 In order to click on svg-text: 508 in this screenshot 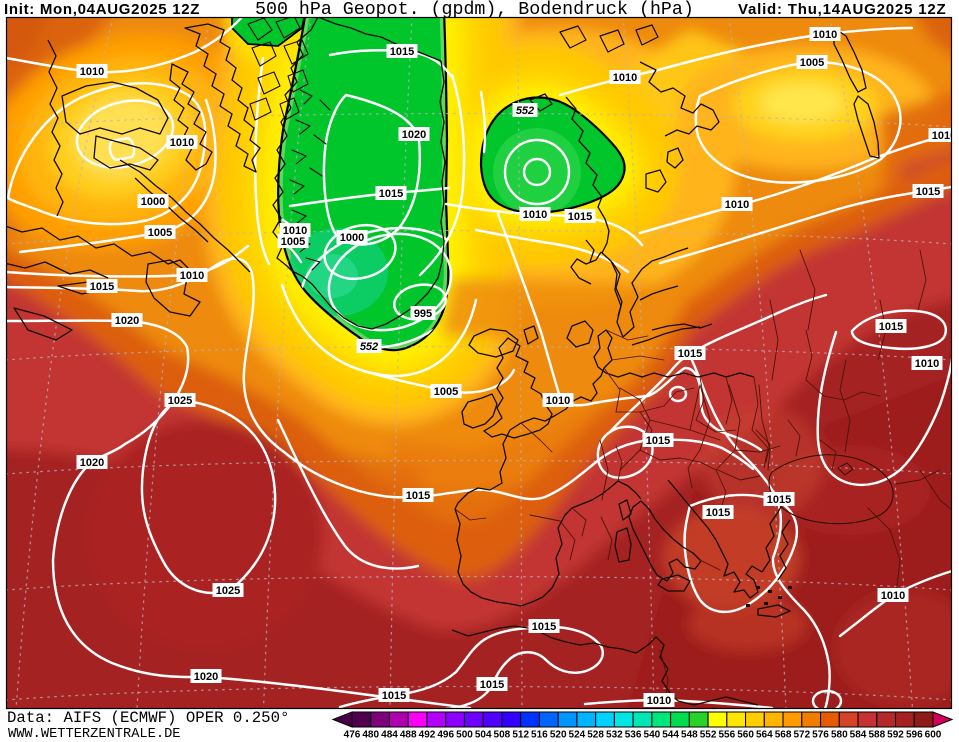, I will do `click(502, 735)`.